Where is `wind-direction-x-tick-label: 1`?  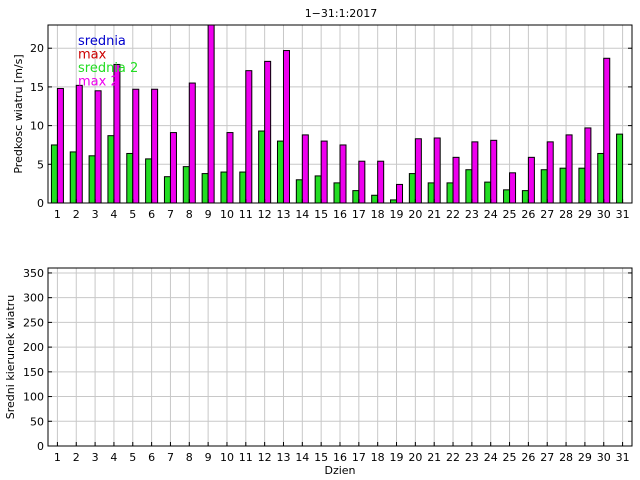
wind-direction-x-tick-label: 1 is located at coordinates (57, 457).